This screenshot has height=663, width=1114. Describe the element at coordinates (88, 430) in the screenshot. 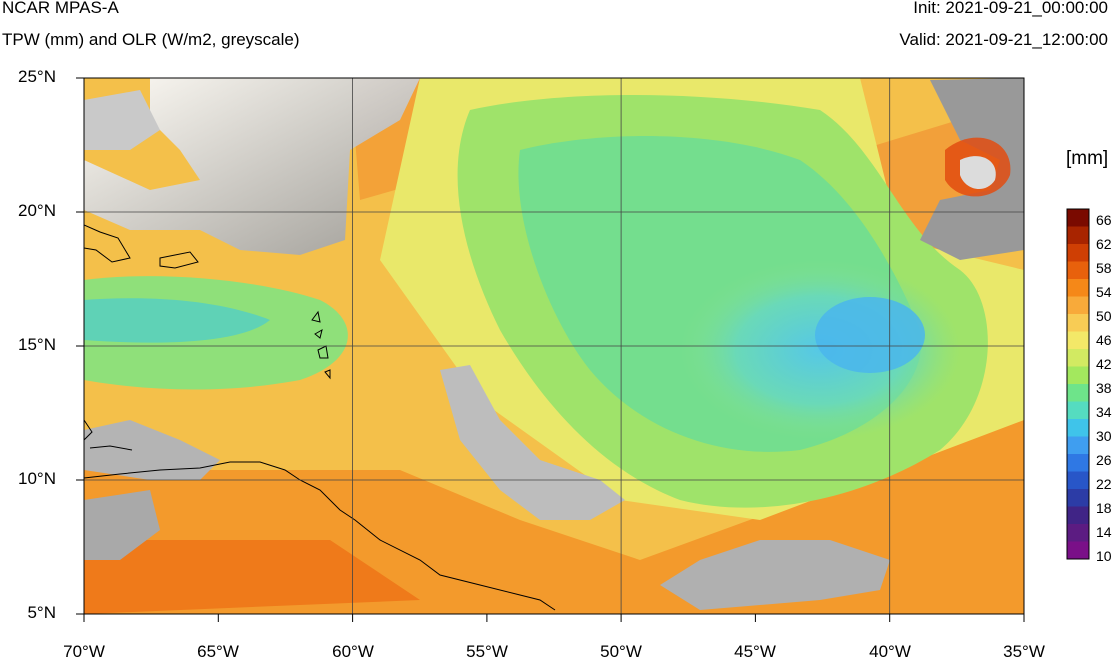

I see `coastline-west-islands` at that location.